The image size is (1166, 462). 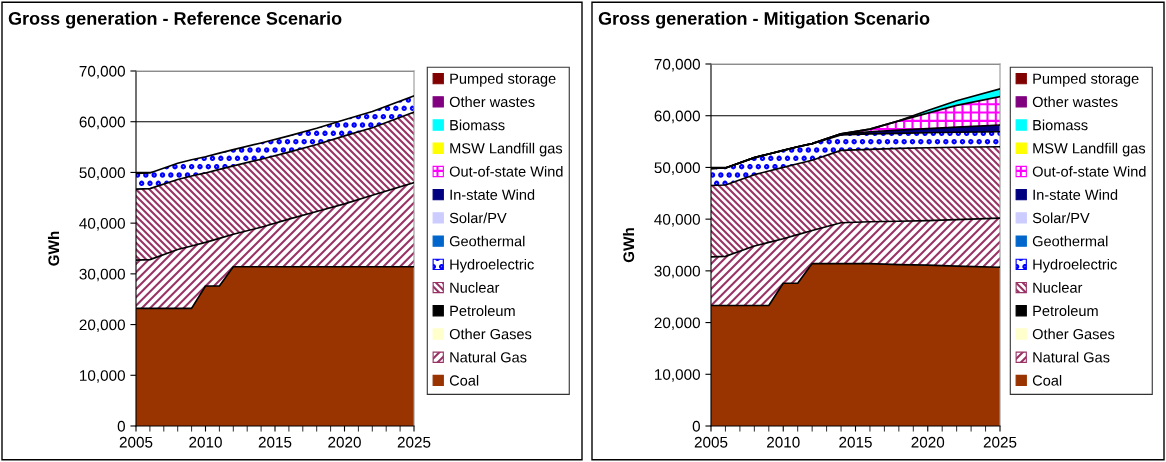 I want to click on chart-title: Gross generation - Mitigation Scenario, so click(x=764, y=20).